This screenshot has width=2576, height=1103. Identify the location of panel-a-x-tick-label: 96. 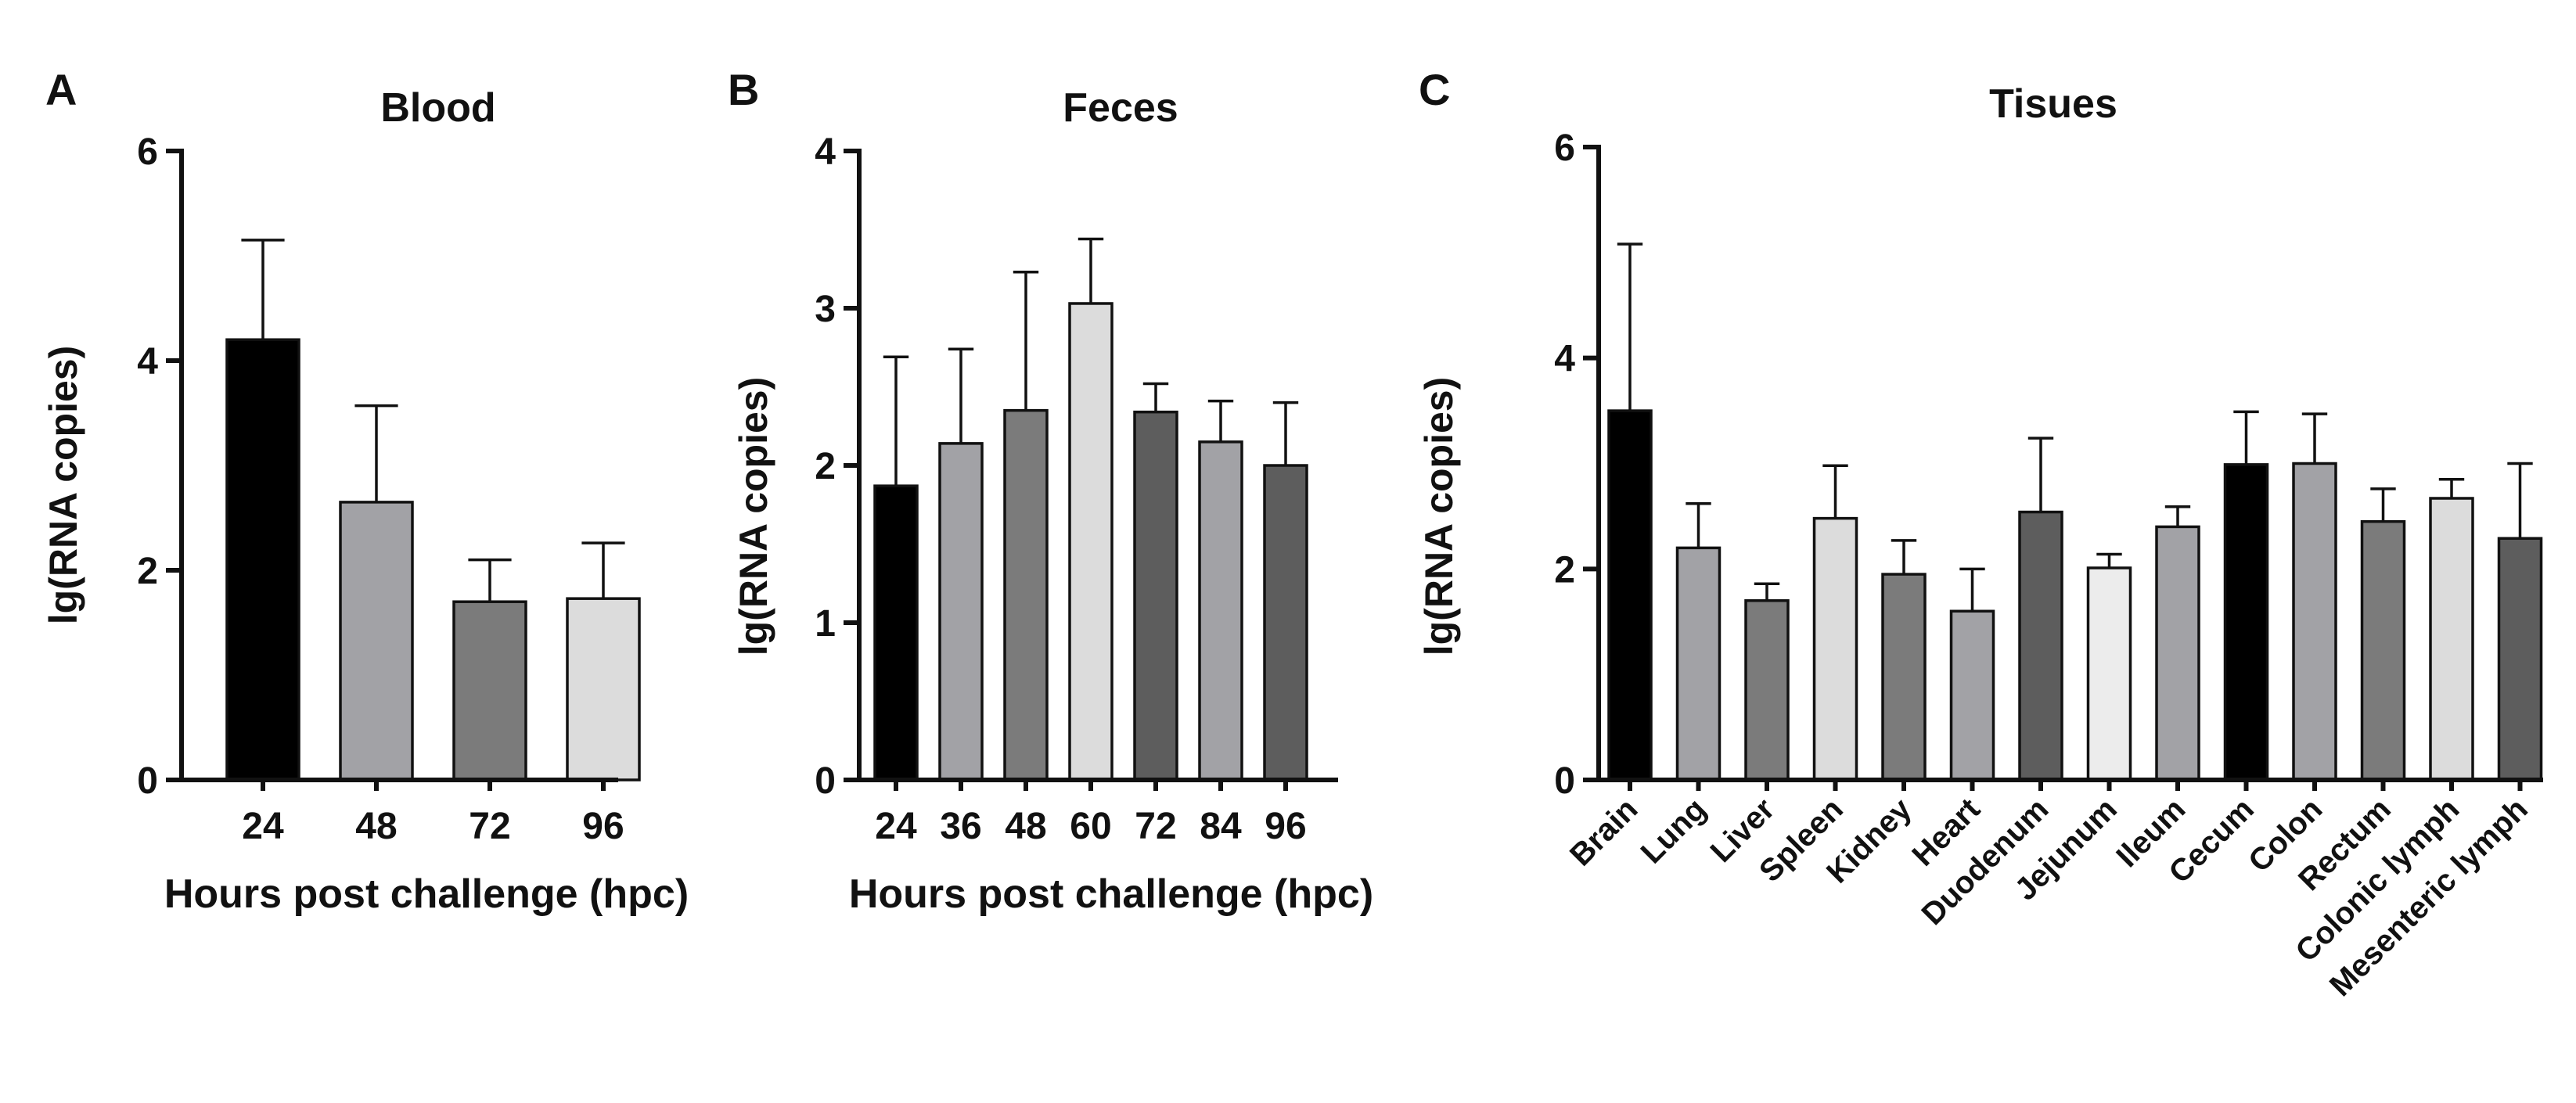
(603, 826).